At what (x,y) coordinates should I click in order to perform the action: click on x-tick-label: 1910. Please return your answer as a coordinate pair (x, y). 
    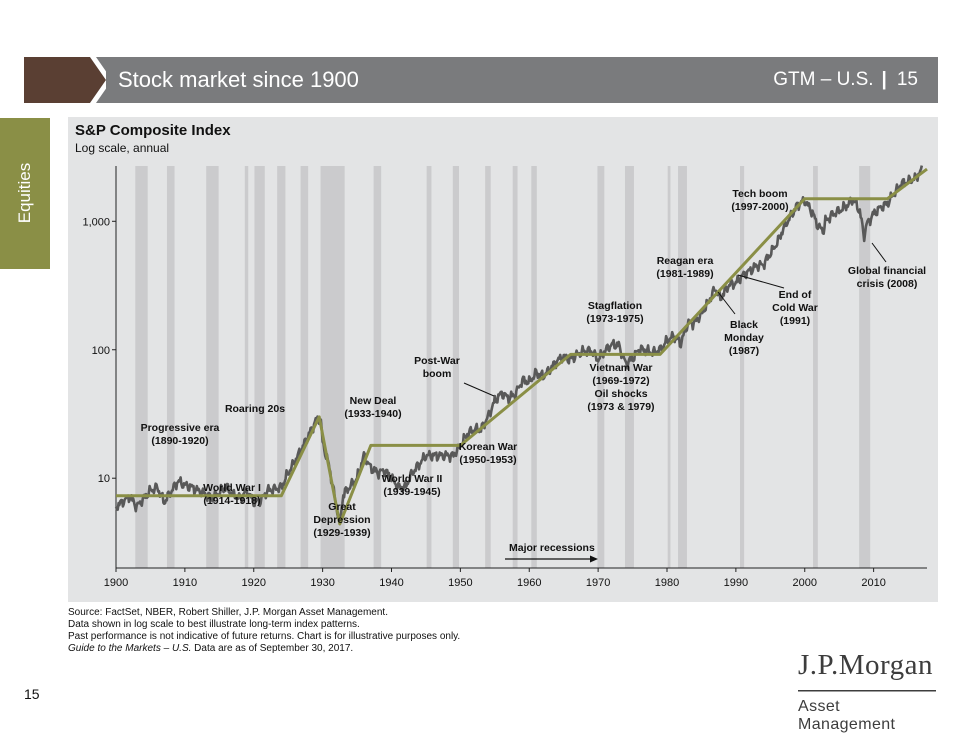
    Looking at the image, I should click on (185, 583).